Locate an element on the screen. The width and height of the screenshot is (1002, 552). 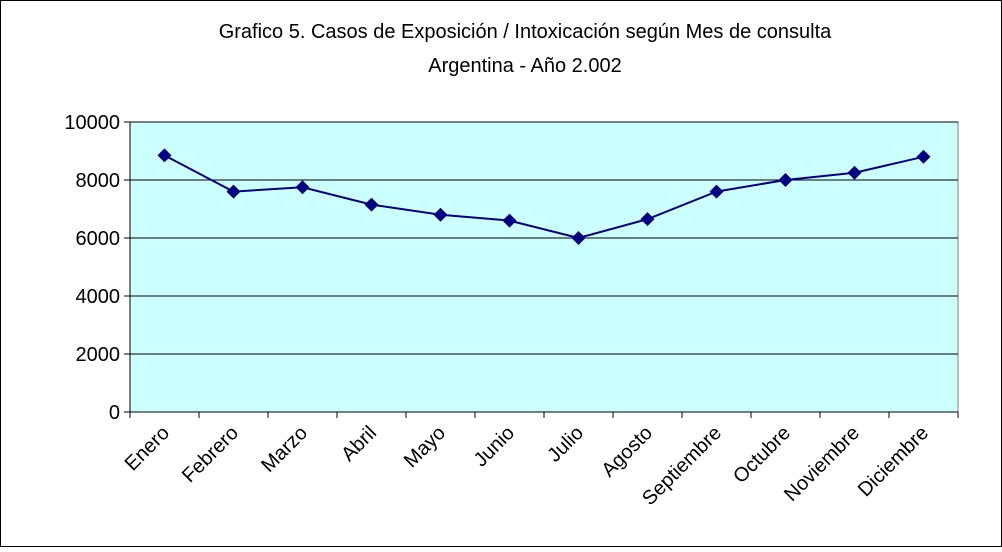
y-tick-label: 4000 is located at coordinates (98, 297).